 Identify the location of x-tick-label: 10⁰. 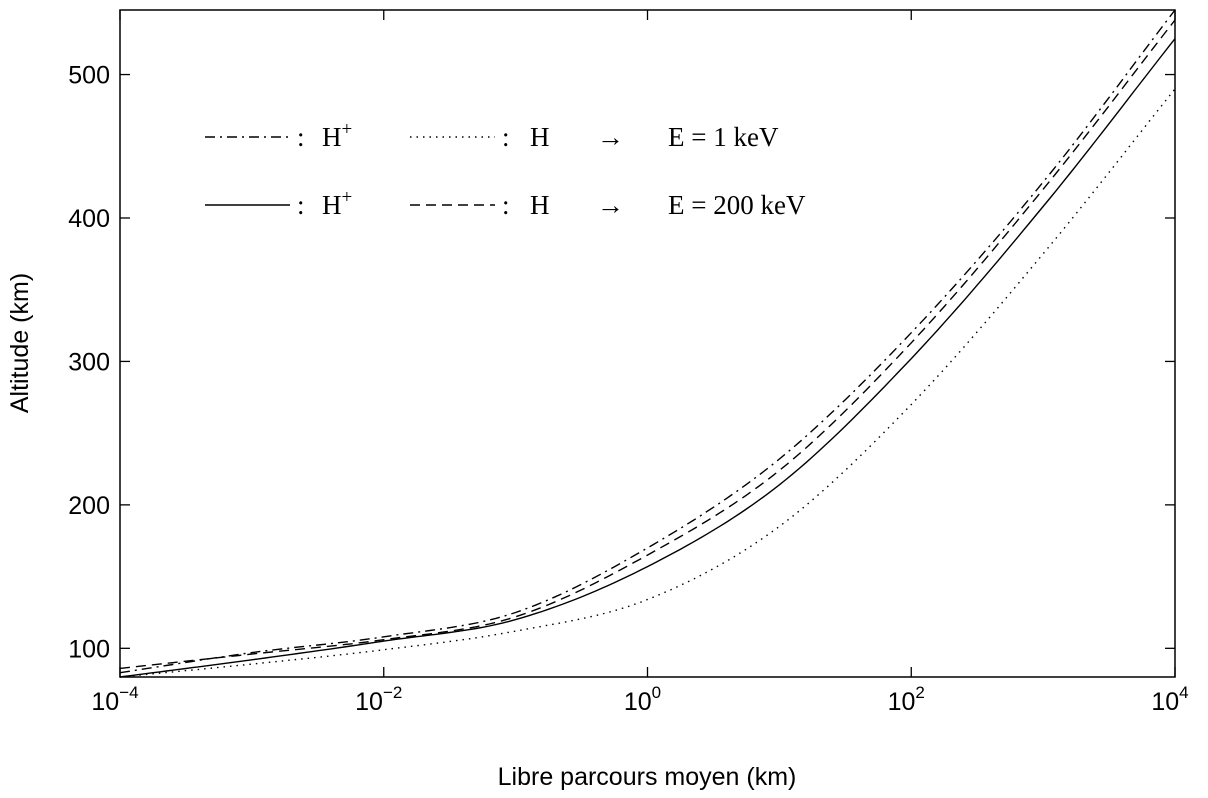
(642, 699).